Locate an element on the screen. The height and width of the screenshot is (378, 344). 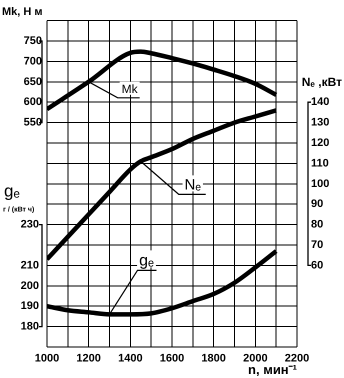
y-tick-label: 650 is located at coordinates (33, 82).